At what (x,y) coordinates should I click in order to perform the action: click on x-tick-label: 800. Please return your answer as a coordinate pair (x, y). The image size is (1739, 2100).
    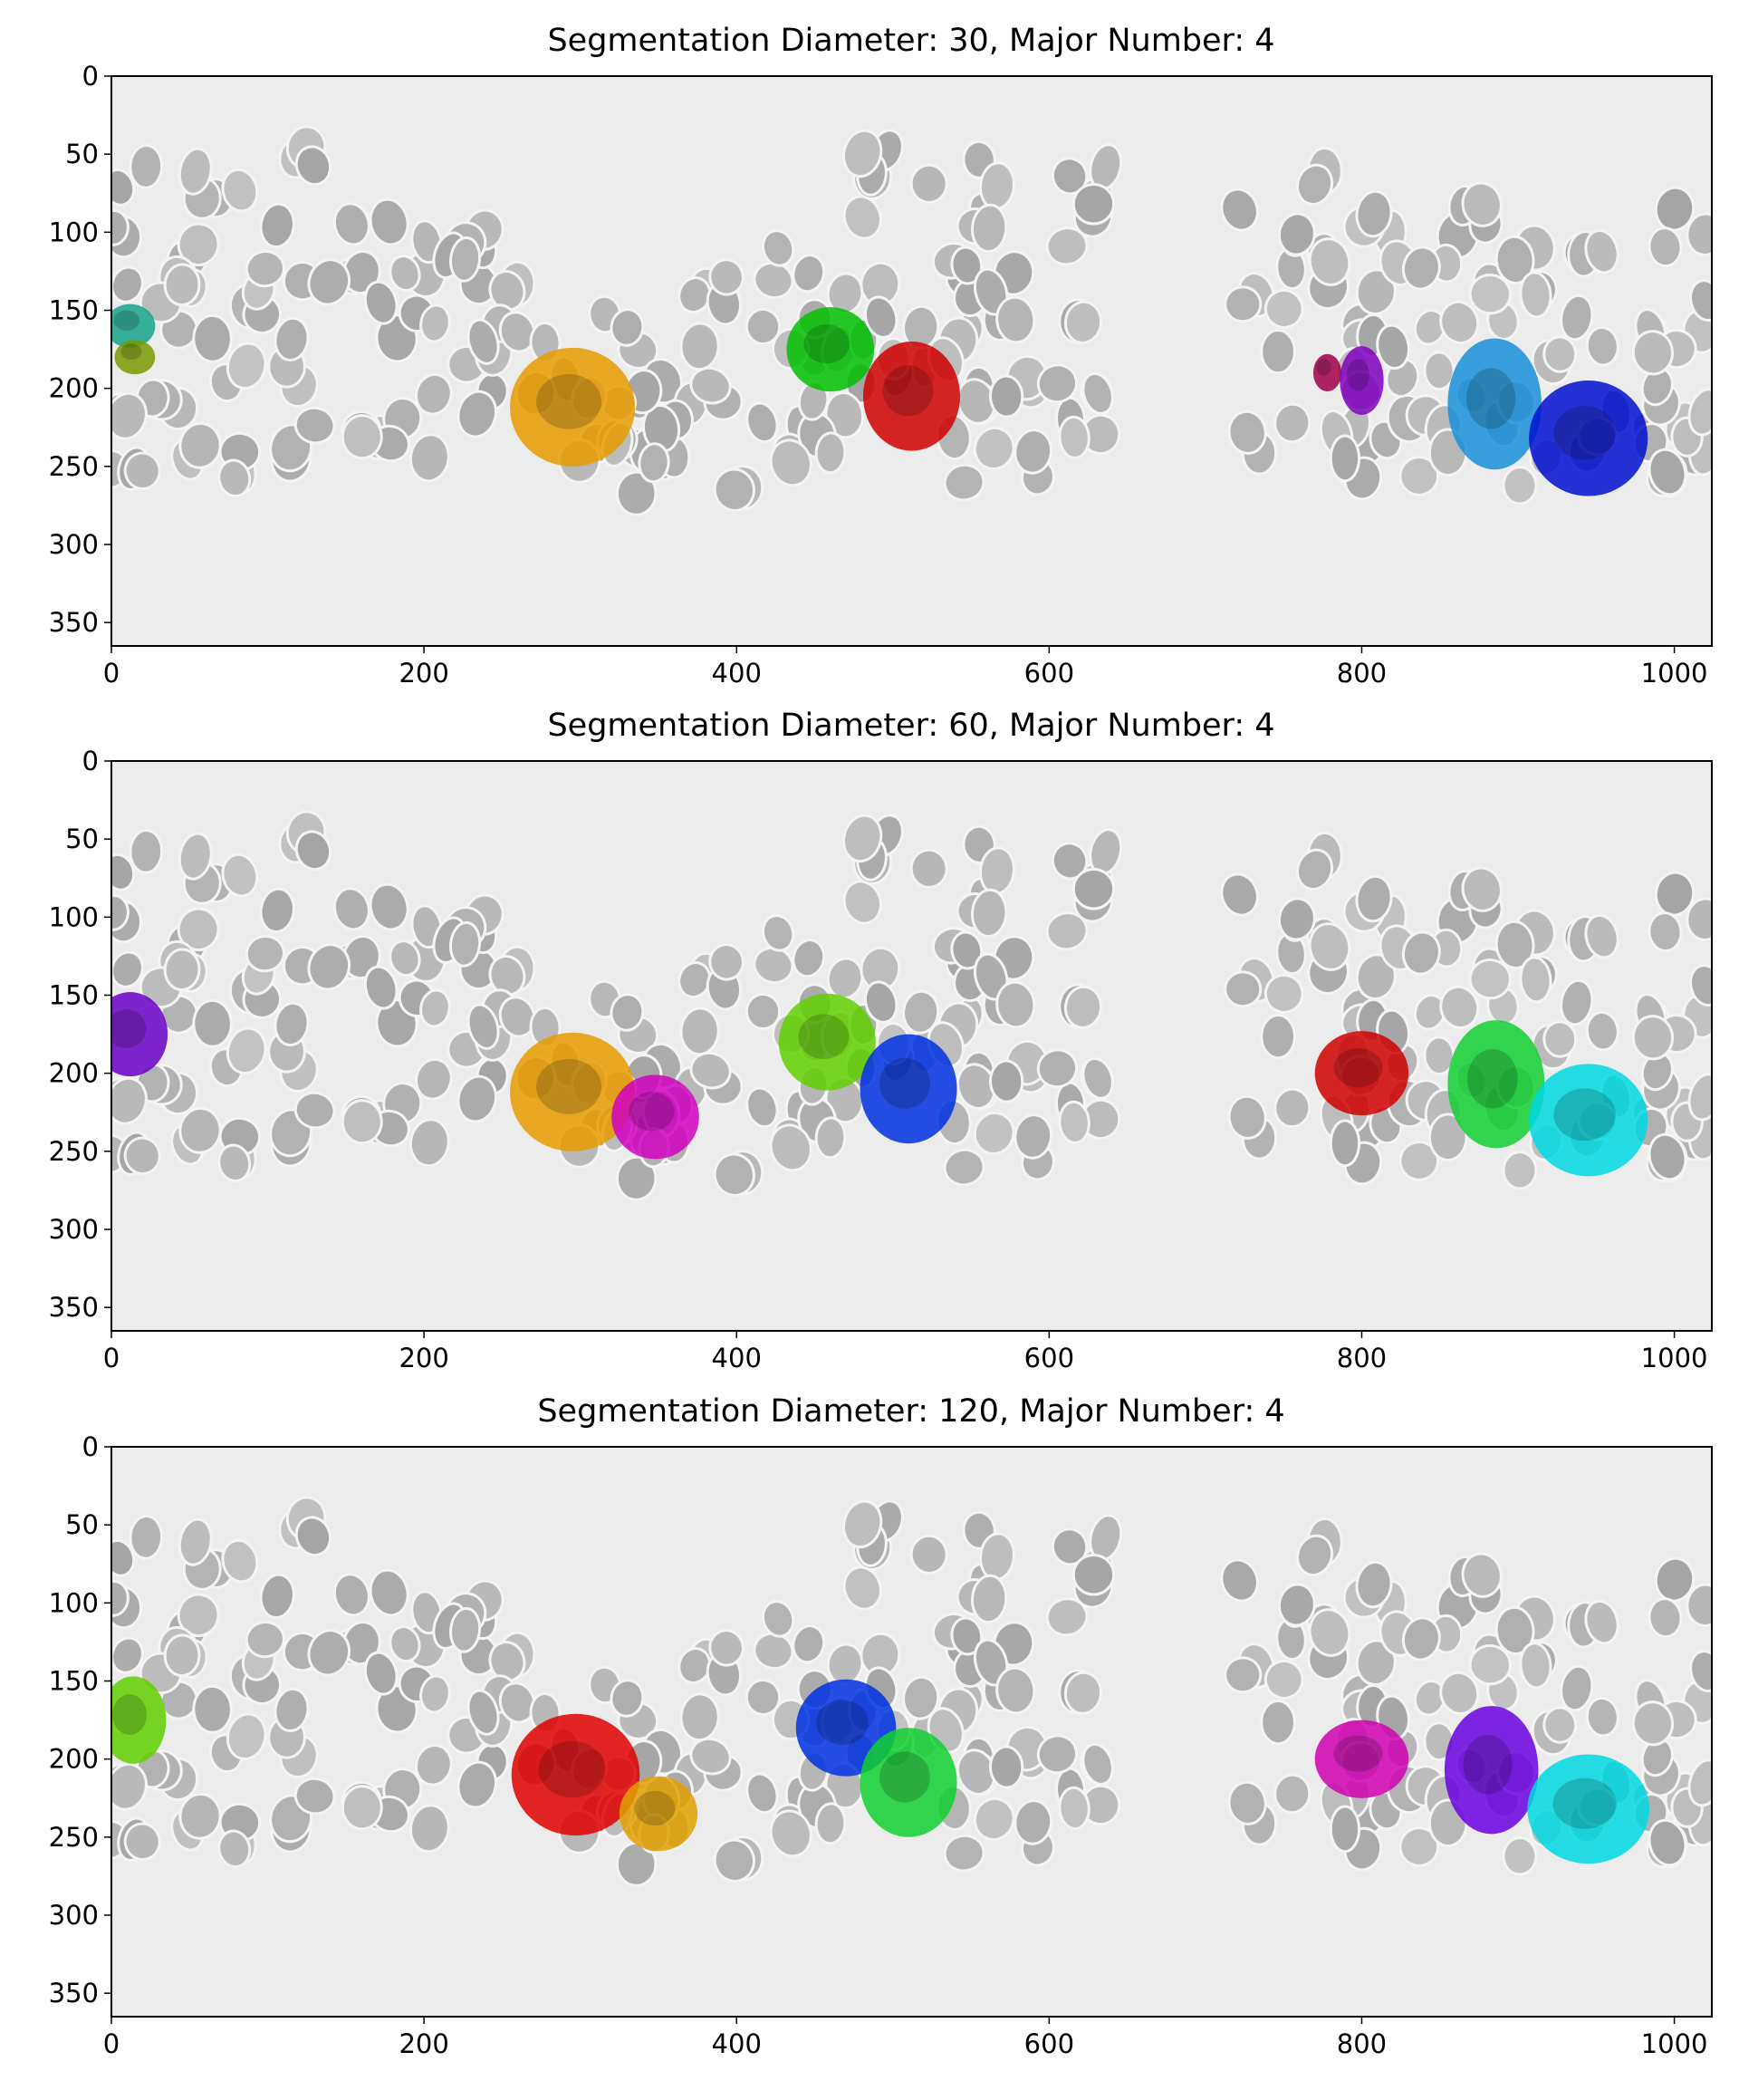
    Looking at the image, I should click on (1362, 673).